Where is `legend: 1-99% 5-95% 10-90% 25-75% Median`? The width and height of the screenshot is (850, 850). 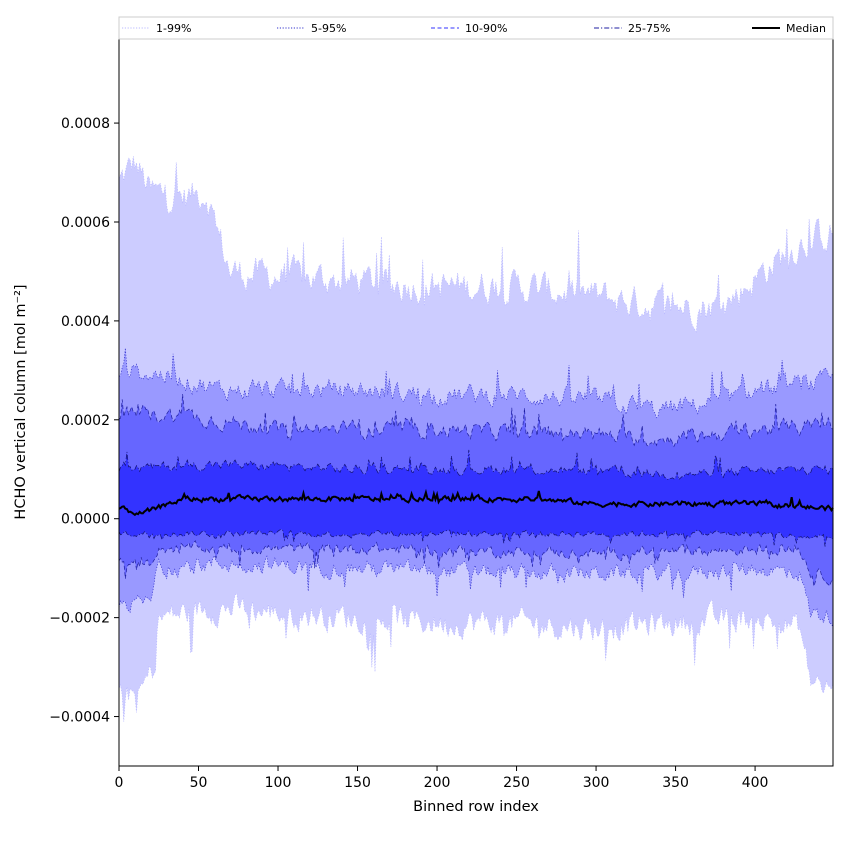
legend: 1-99% 5-95% 10-90% 25-75% Median is located at coordinates (476, 28).